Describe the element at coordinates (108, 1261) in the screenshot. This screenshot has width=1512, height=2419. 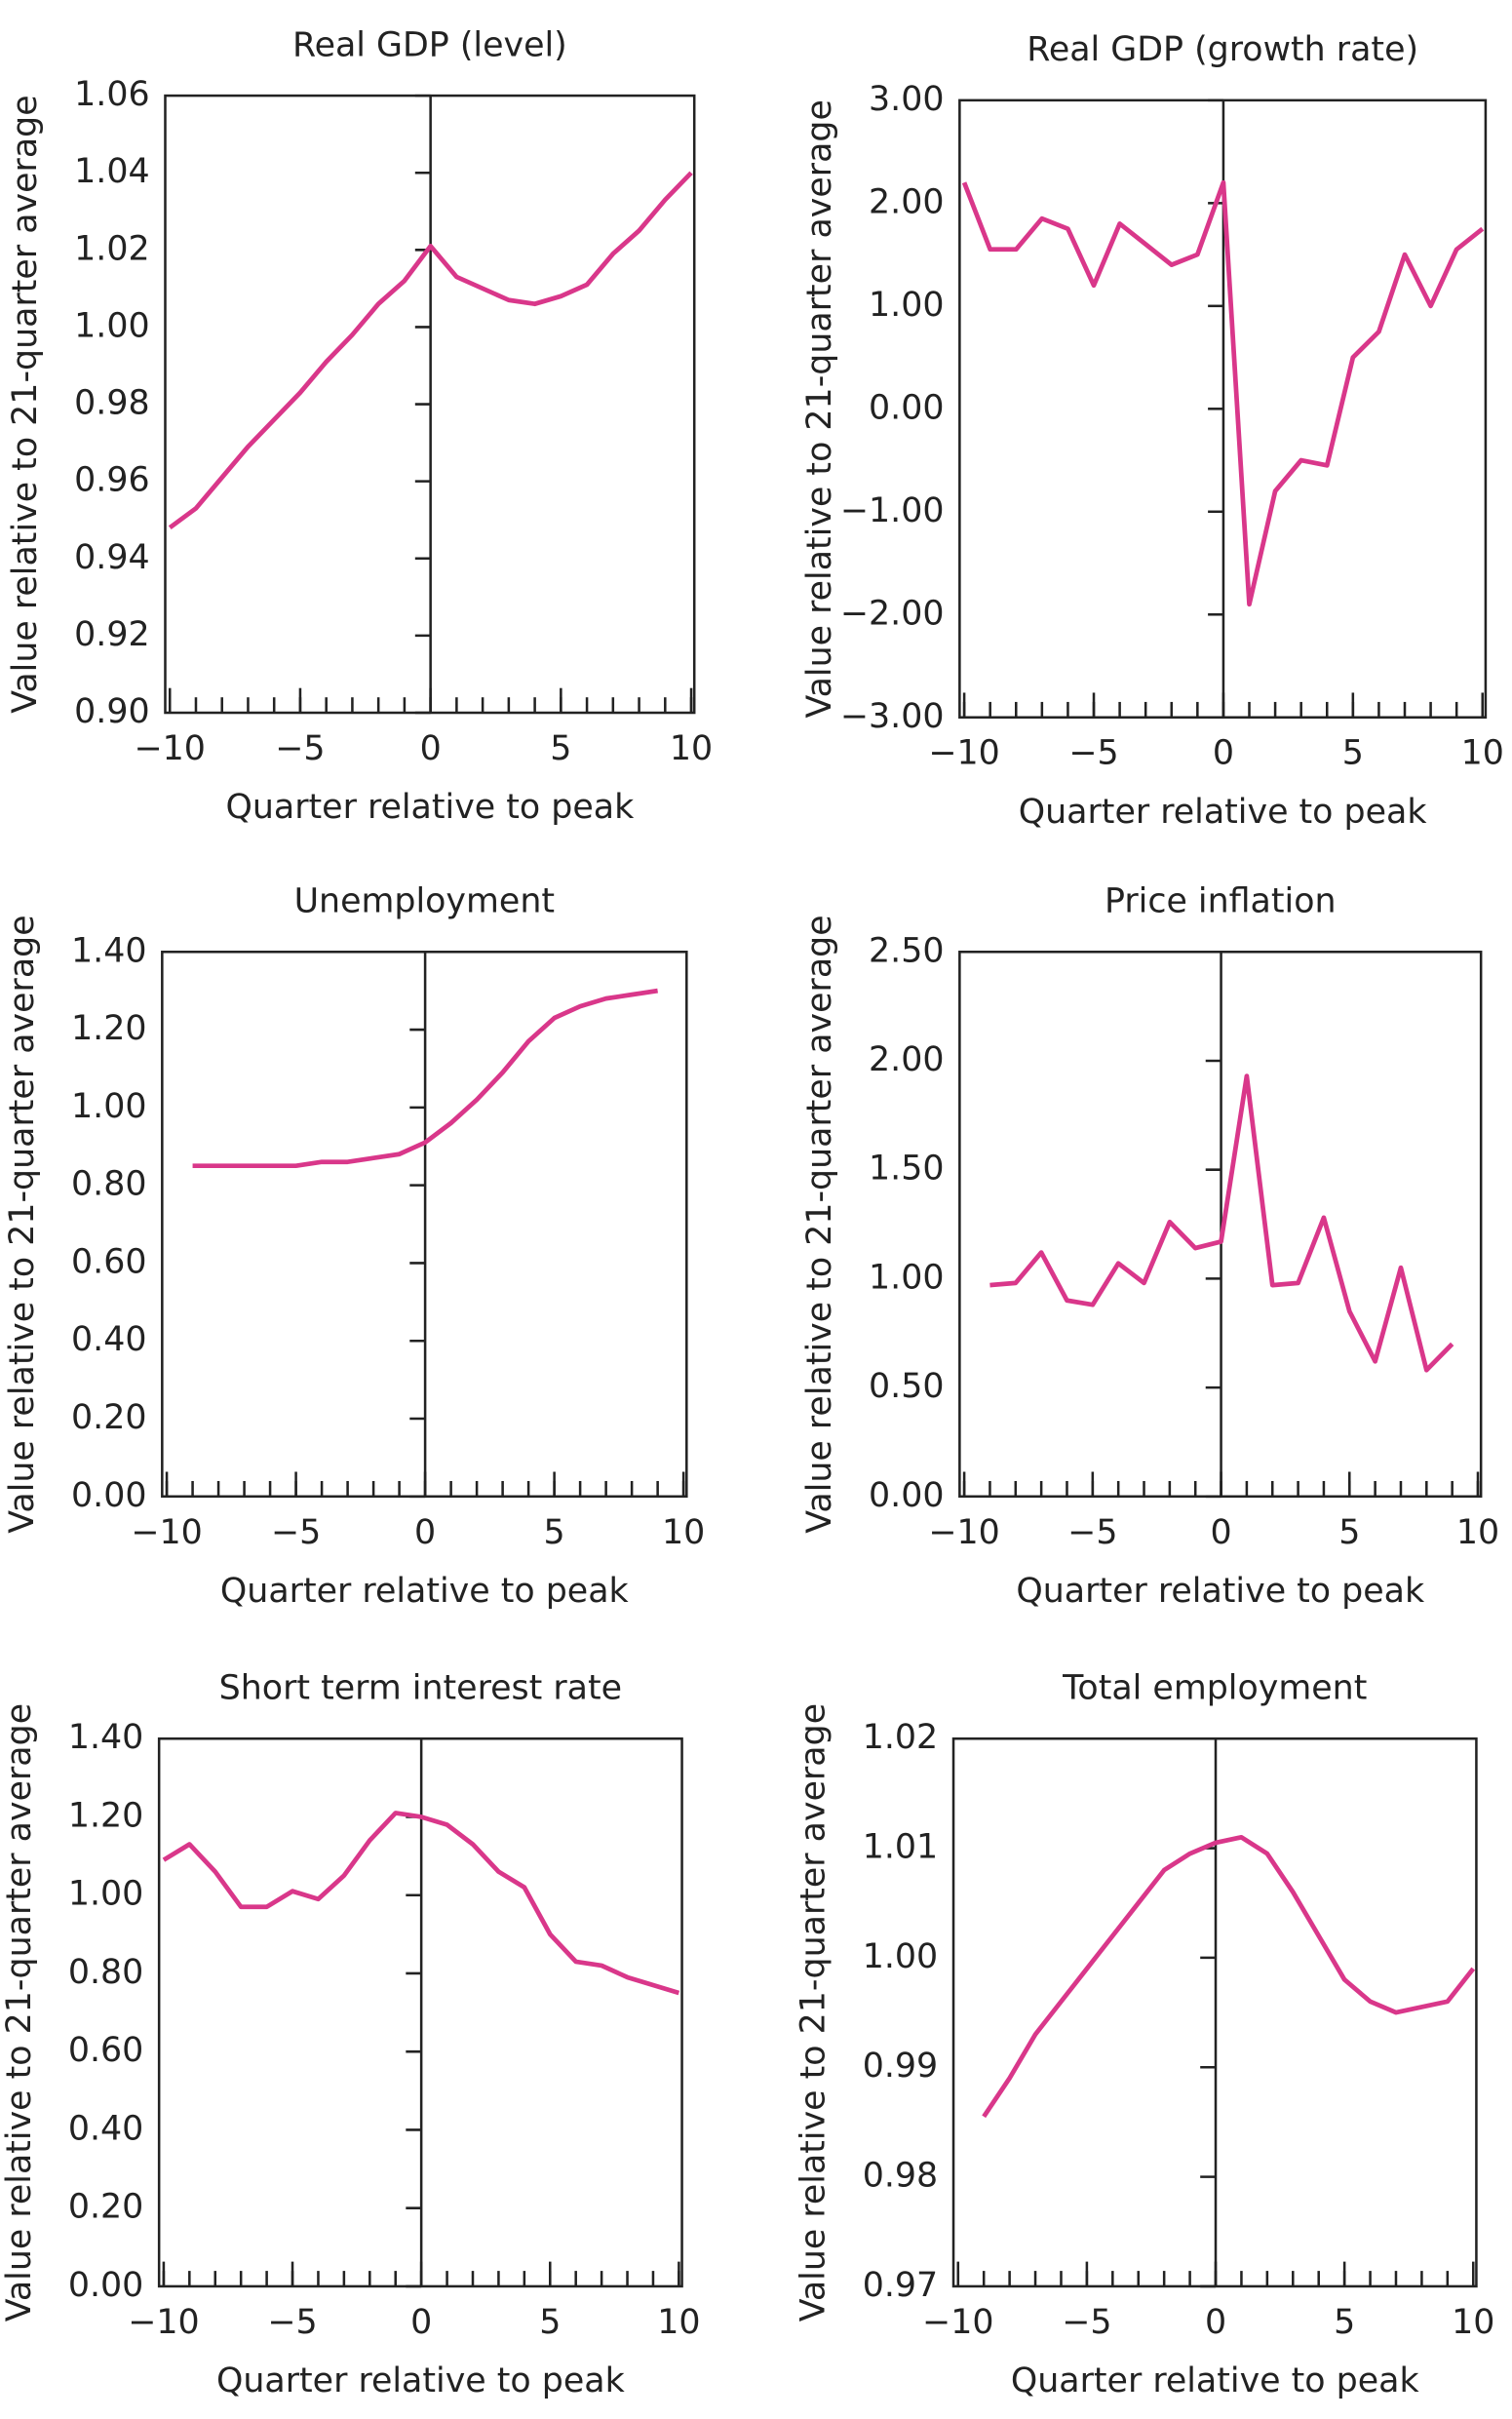
I see `y-tick-label: 0.60` at that location.